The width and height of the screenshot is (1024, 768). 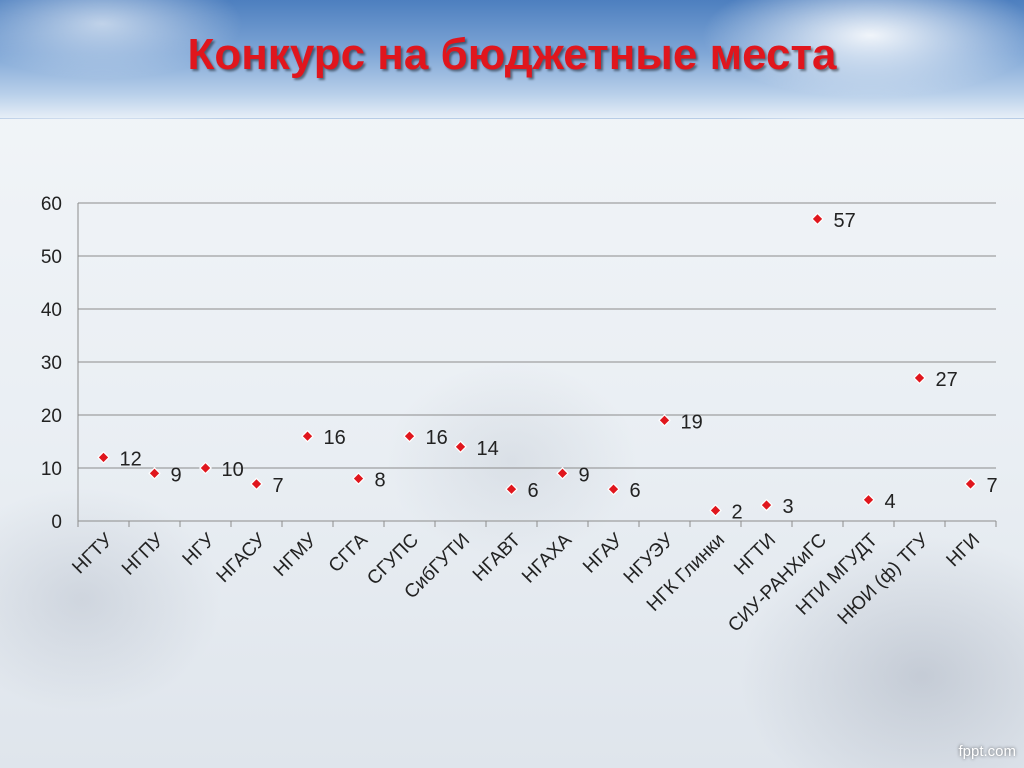 What do you see at coordinates (51, 310) in the screenshot?
I see `y-tick-label: 40` at bounding box center [51, 310].